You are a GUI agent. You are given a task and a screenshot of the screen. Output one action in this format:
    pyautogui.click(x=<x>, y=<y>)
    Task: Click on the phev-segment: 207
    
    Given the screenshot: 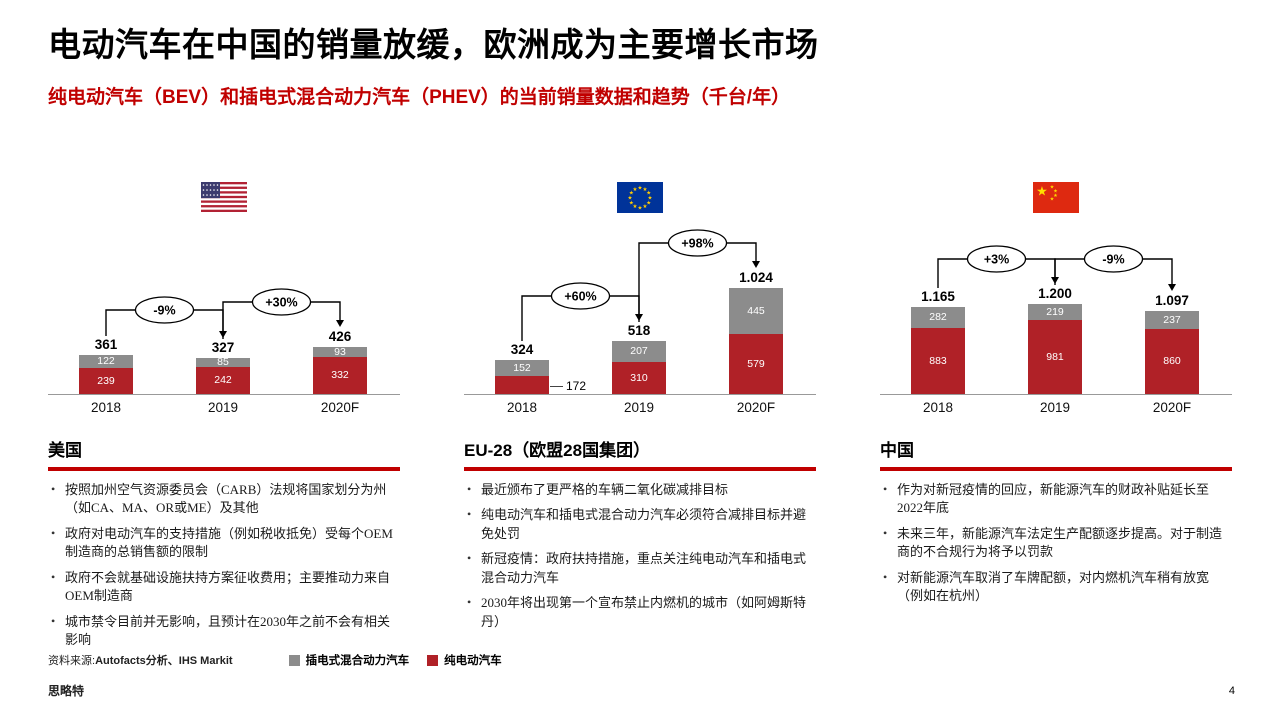 What is the action you would take?
    pyautogui.click(x=639, y=351)
    